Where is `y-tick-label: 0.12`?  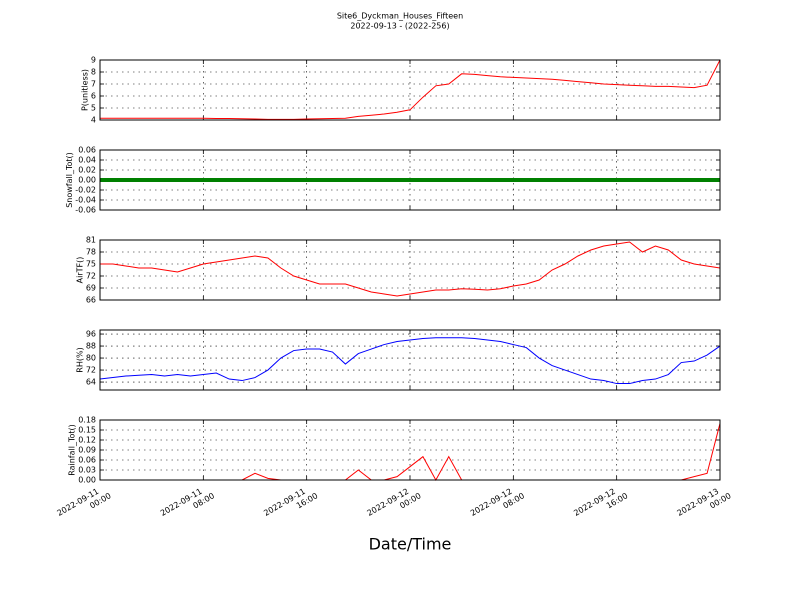 y-tick-label: 0.12 is located at coordinates (87, 440).